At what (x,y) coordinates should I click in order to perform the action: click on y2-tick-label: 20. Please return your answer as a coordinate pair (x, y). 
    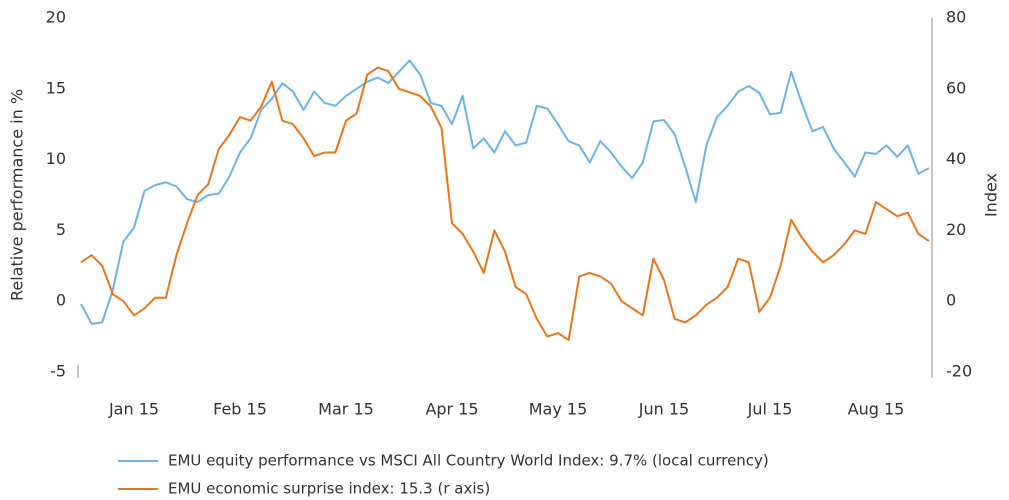
    Looking at the image, I should click on (956, 229).